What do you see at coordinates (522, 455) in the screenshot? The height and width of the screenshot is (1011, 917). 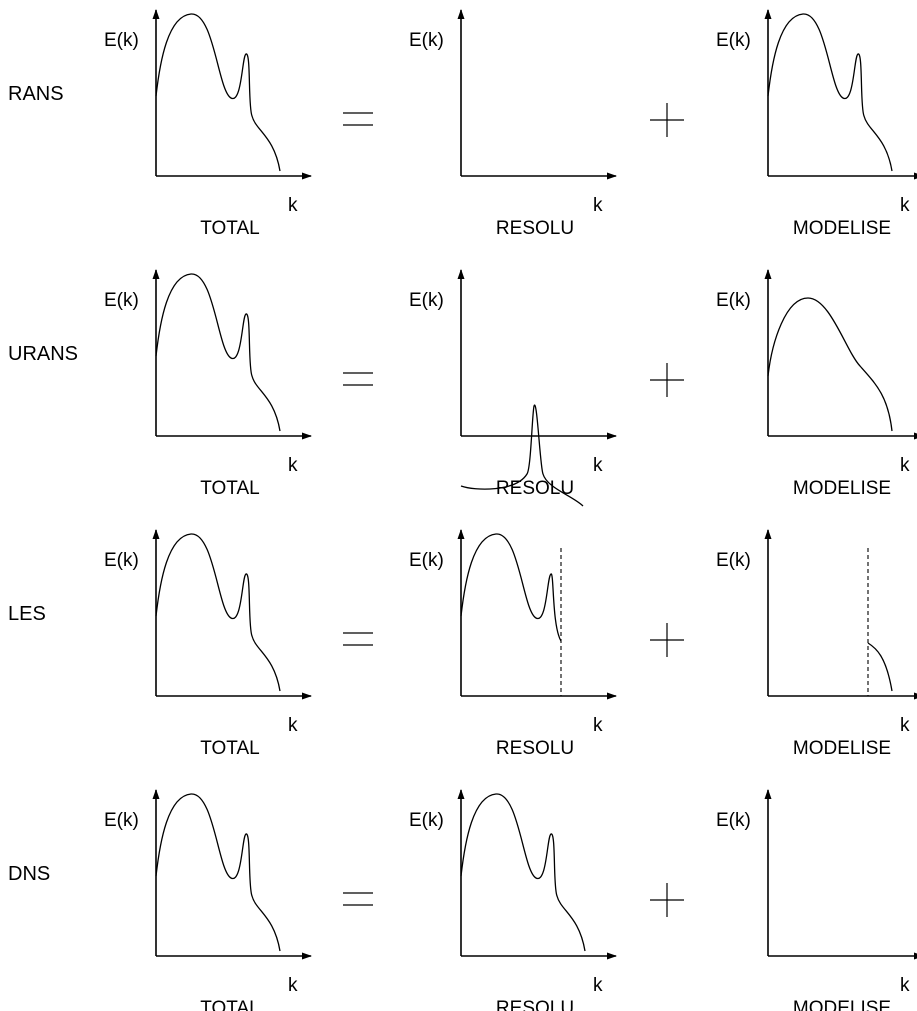 I see `spectrum-curve-peak` at bounding box center [522, 455].